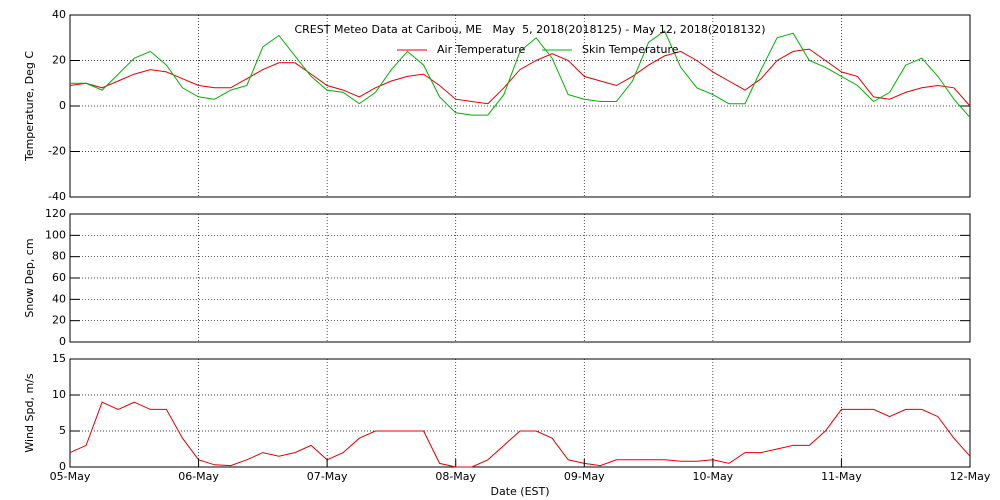 This screenshot has height=500, width=1000. Describe the element at coordinates (970, 476) in the screenshot. I see `x-tick-label: 12-May` at that location.